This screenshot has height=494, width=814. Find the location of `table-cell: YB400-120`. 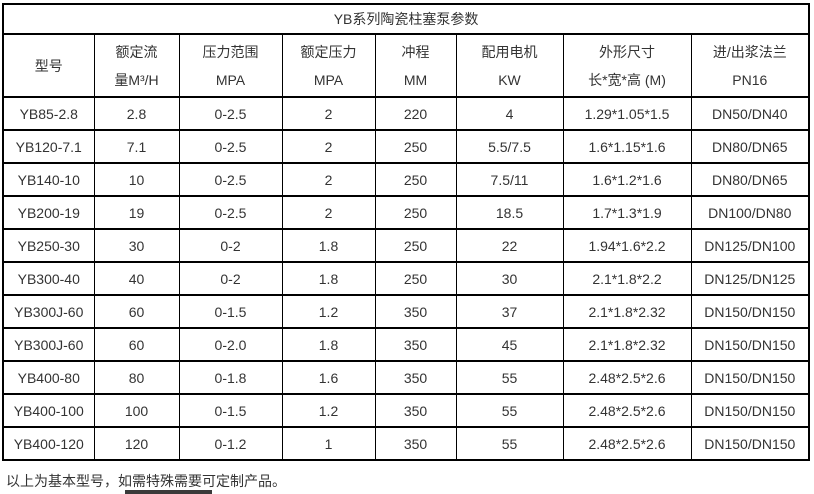

table-cell: YB400-120 is located at coordinates (48, 443).